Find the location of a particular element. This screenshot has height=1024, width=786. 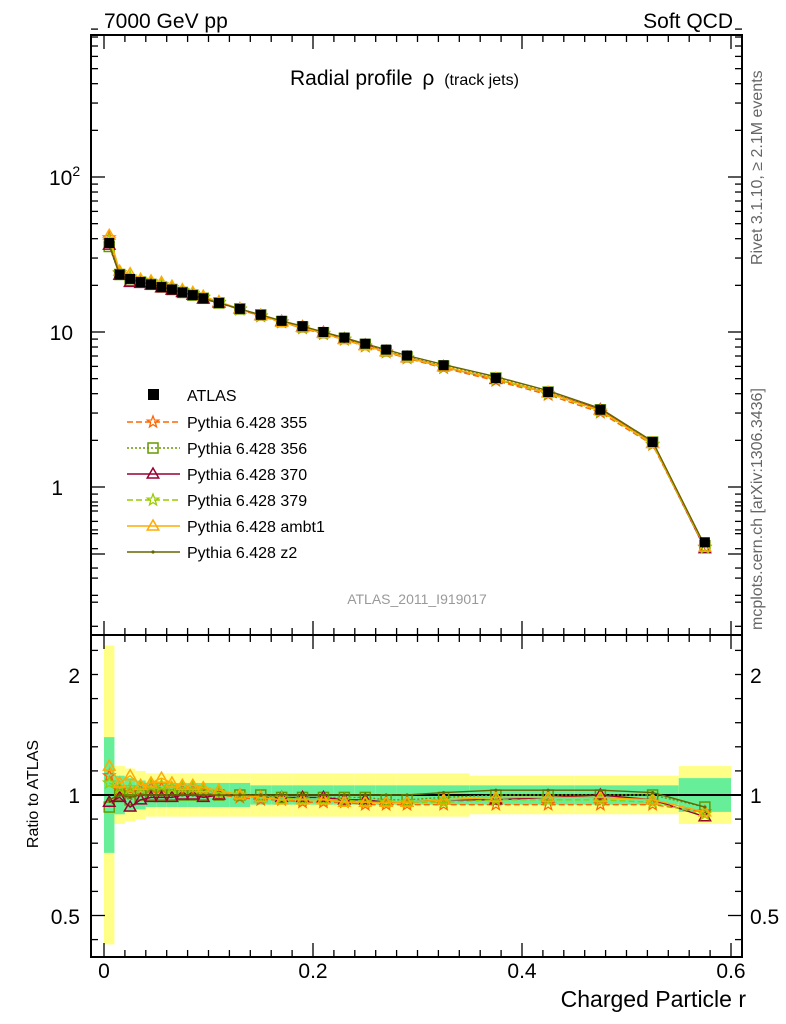

legend-label-5: Pythia 6.428 z2 is located at coordinates (242, 553).